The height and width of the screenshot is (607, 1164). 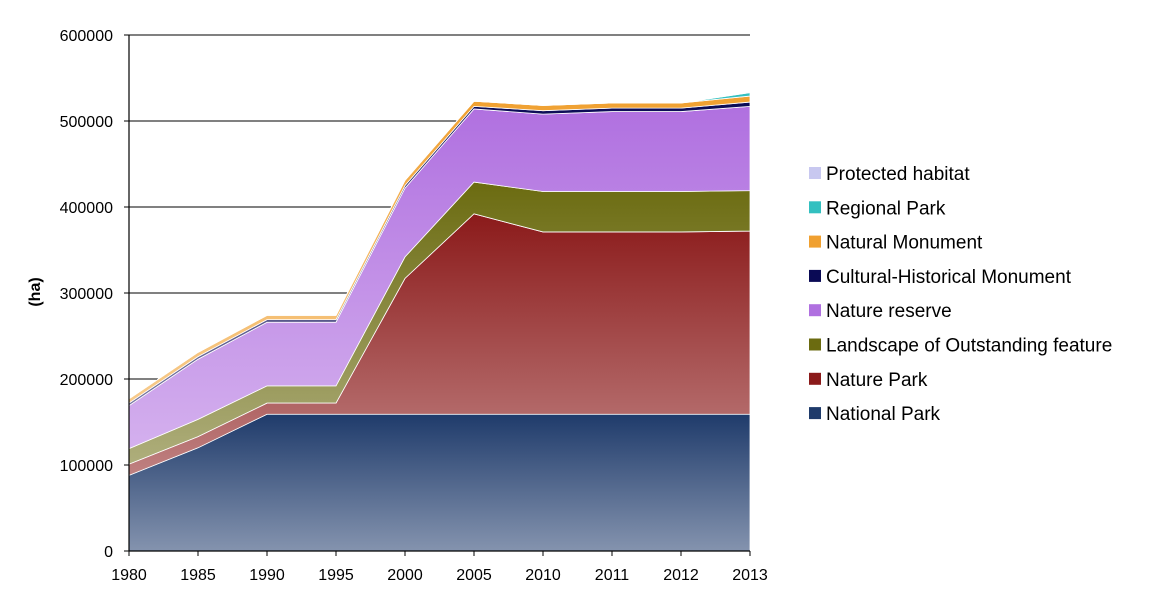 I want to click on y-tick-label-3: 300000, so click(x=86, y=294).